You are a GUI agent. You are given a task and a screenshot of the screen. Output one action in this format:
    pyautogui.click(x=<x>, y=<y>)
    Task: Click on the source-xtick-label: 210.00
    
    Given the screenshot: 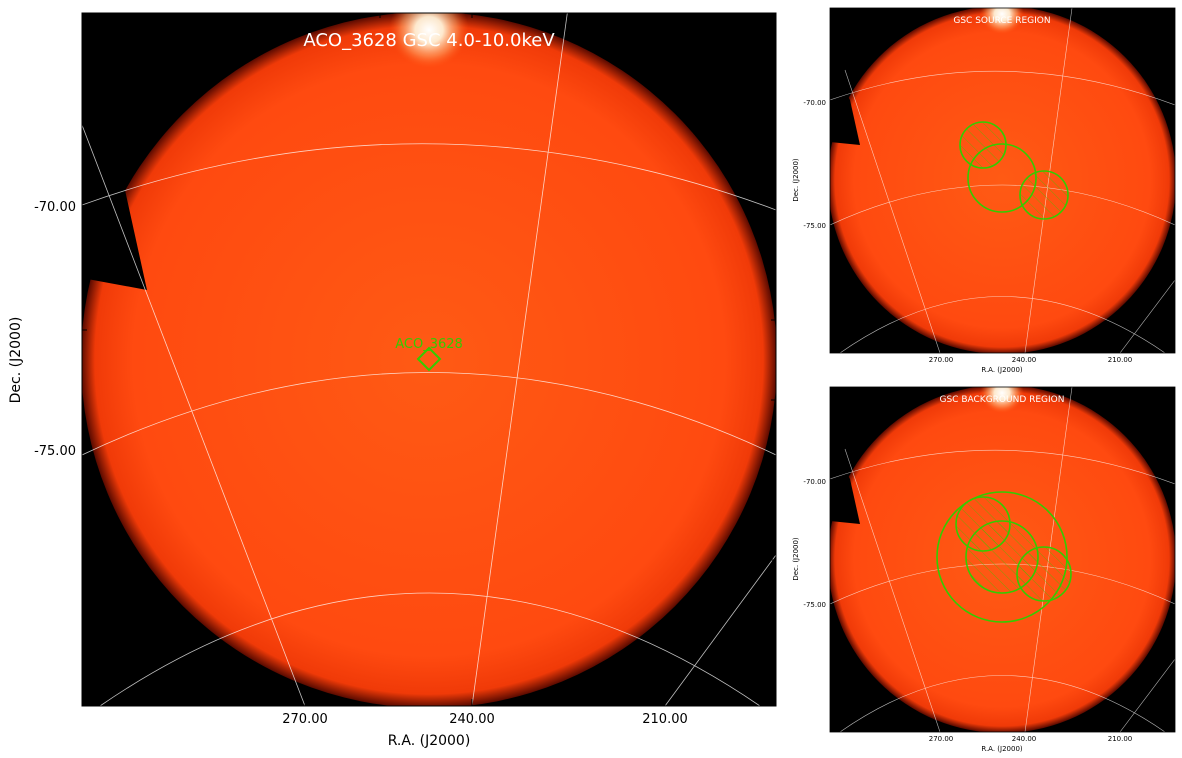 What is the action you would take?
    pyautogui.click(x=1120, y=360)
    